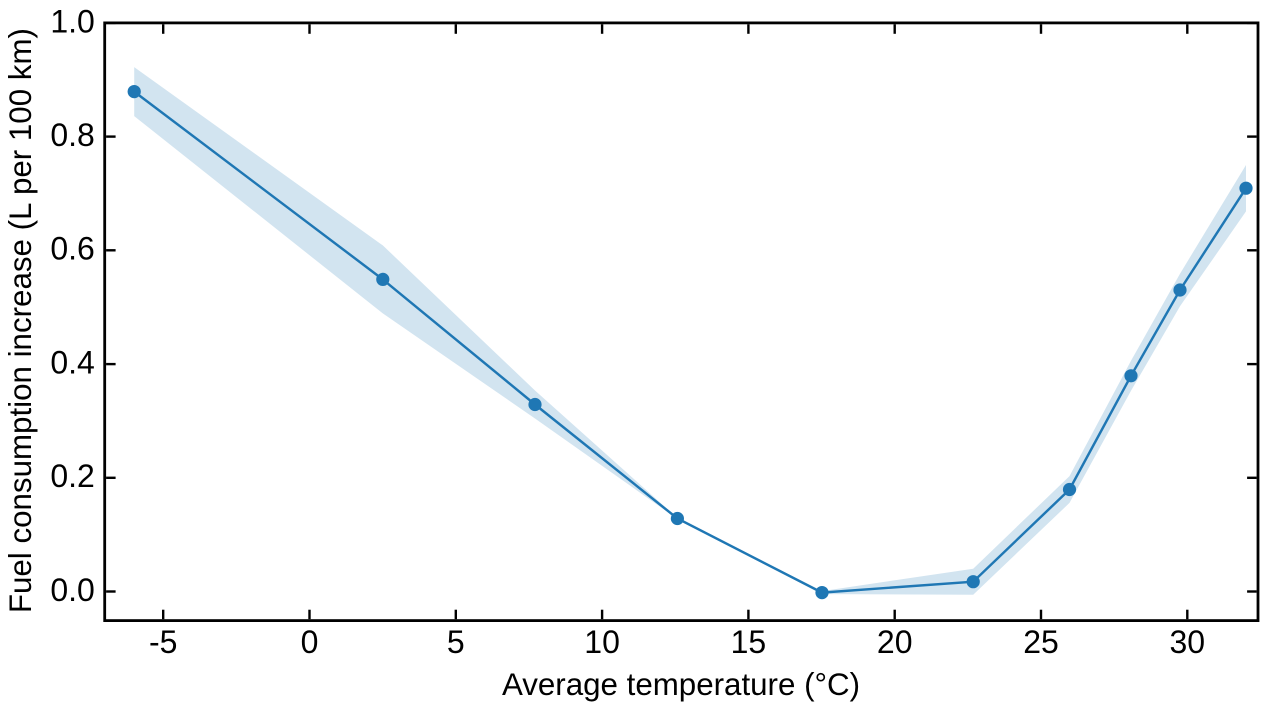 Image resolution: width=1269 pixels, height=717 pixels. What do you see at coordinates (72, 21) in the screenshot?
I see `svg-text: 1.0` at bounding box center [72, 21].